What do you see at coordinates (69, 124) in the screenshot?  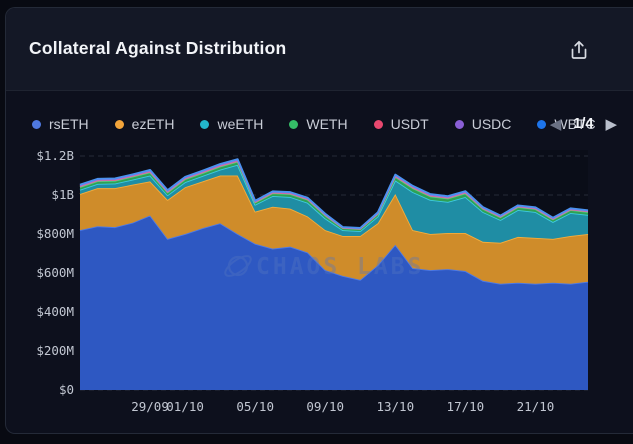 I see `legend-label: rsETH` at bounding box center [69, 124].